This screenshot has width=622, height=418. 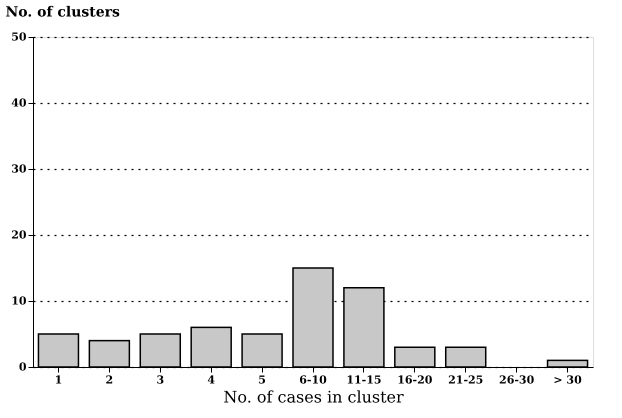 I want to click on x-tick-label: 1, so click(x=58, y=380).